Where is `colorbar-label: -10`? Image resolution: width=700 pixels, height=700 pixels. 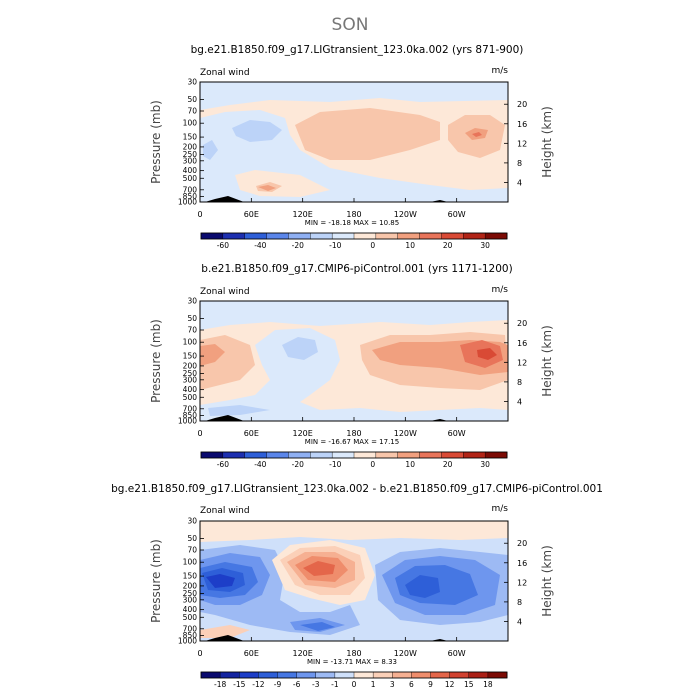 colorbar-label: -10 is located at coordinates (335, 245).